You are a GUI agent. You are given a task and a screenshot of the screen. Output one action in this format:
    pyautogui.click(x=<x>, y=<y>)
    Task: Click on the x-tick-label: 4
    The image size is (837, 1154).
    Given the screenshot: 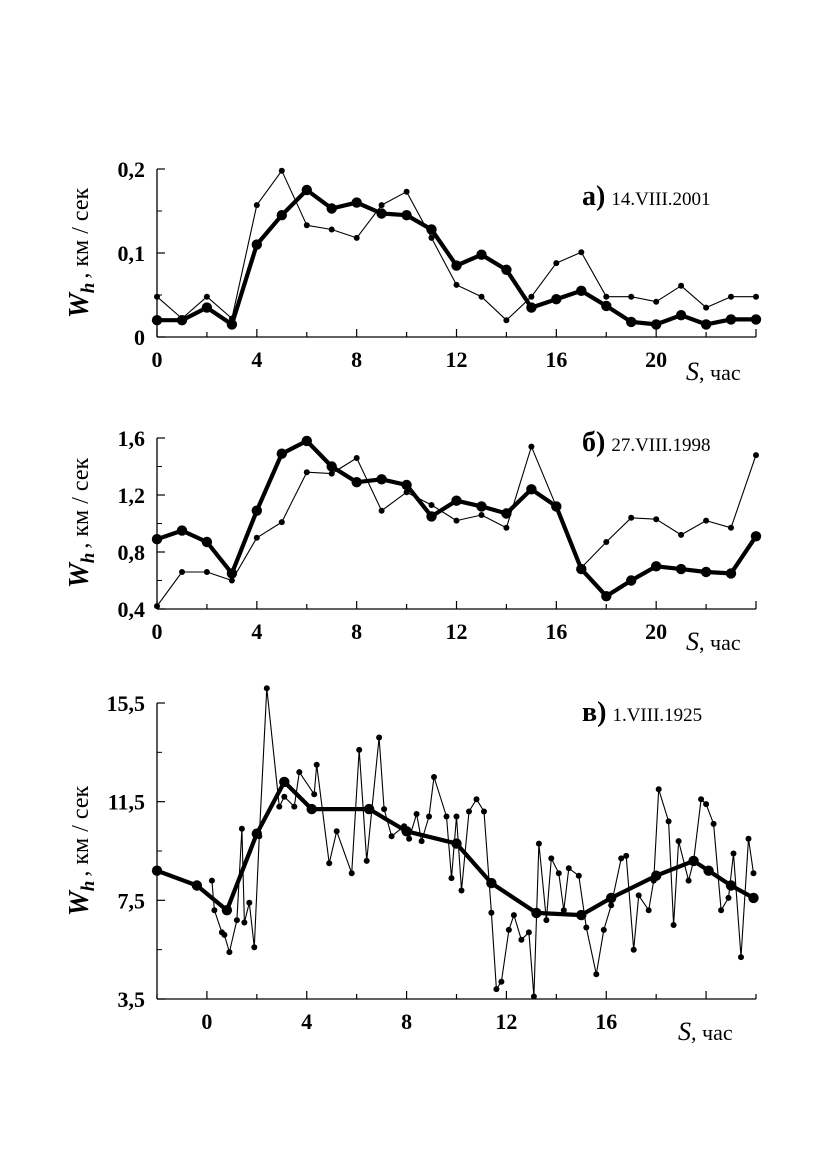 What is the action you would take?
    pyautogui.click(x=256, y=359)
    